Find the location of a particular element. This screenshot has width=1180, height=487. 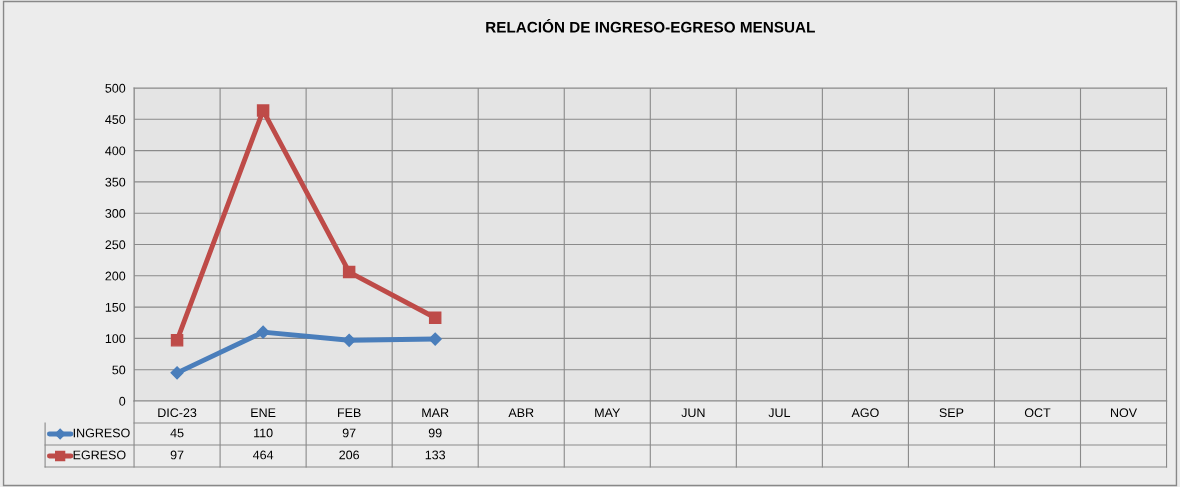

x-tick-label: NOV is located at coordinates (1124, 413).